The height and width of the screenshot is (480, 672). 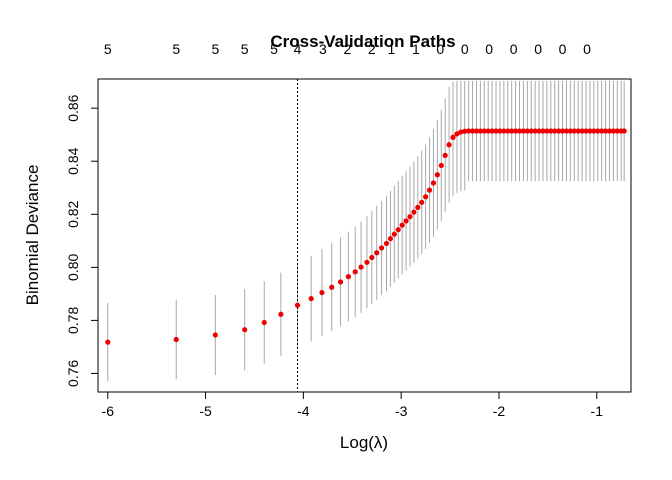 What do you see at coordinates (362, 41) in the screenshot?
I see `chart-title: Cross-Validation Paths` at bounding box center [362, 41].